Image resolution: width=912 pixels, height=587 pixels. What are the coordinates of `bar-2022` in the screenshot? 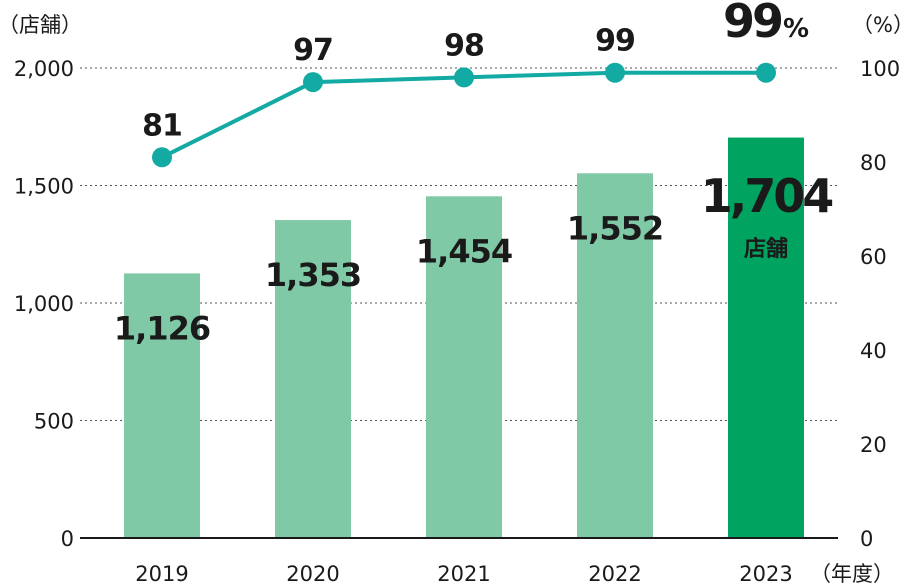 It's located at (615, 355).